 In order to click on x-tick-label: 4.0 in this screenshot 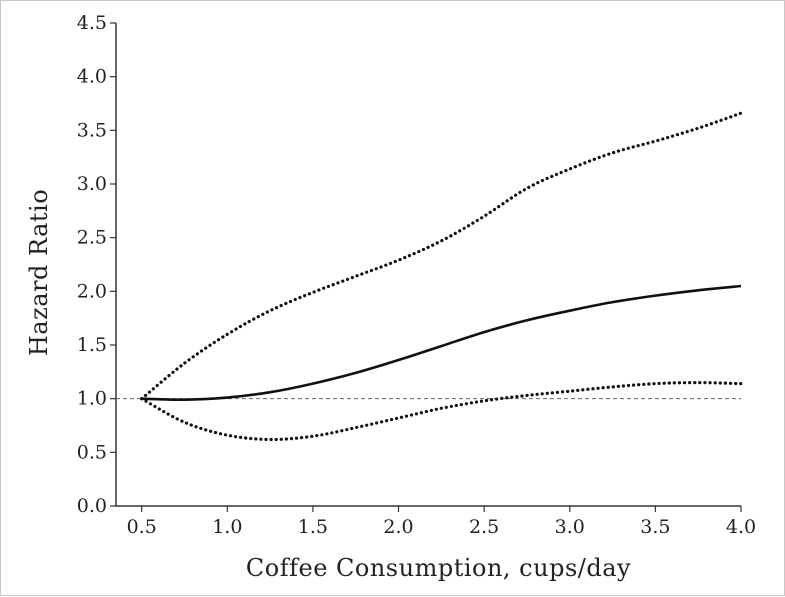, I will do `click(741, 527)`.